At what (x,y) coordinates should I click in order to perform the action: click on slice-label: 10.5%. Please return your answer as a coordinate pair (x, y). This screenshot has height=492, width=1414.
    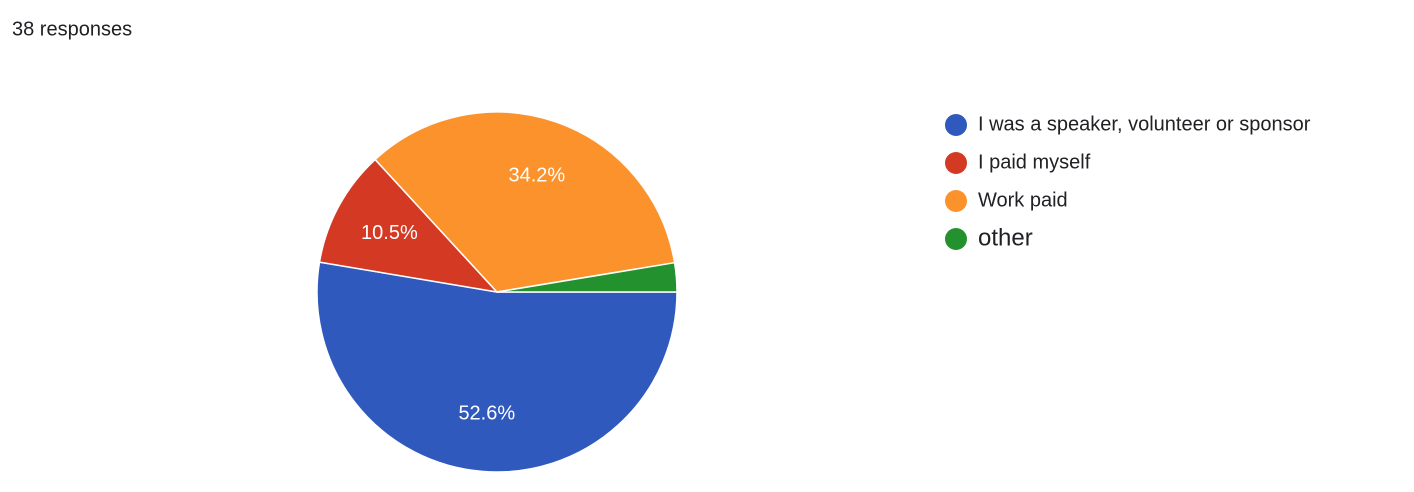
    Looking at the image, I should click on (389, 233).